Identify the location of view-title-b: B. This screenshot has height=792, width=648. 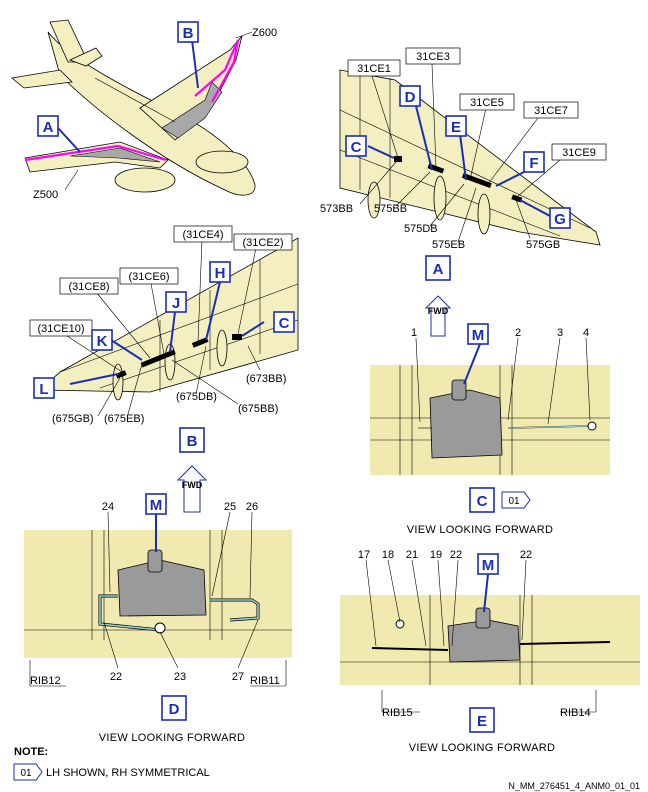
(192, 441).